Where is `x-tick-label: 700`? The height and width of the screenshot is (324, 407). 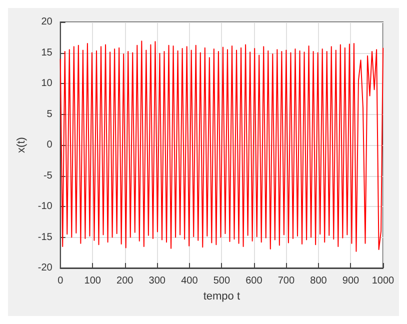
x-tick-label: 700 is located at coordinates (286, 281).